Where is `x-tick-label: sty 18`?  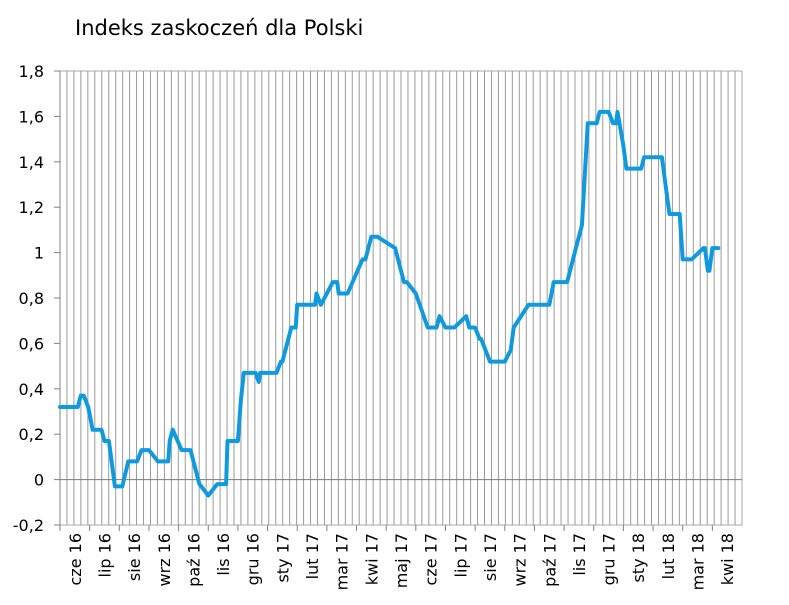
x-tick-label: sty 18 is located at coordinates (638, 558).